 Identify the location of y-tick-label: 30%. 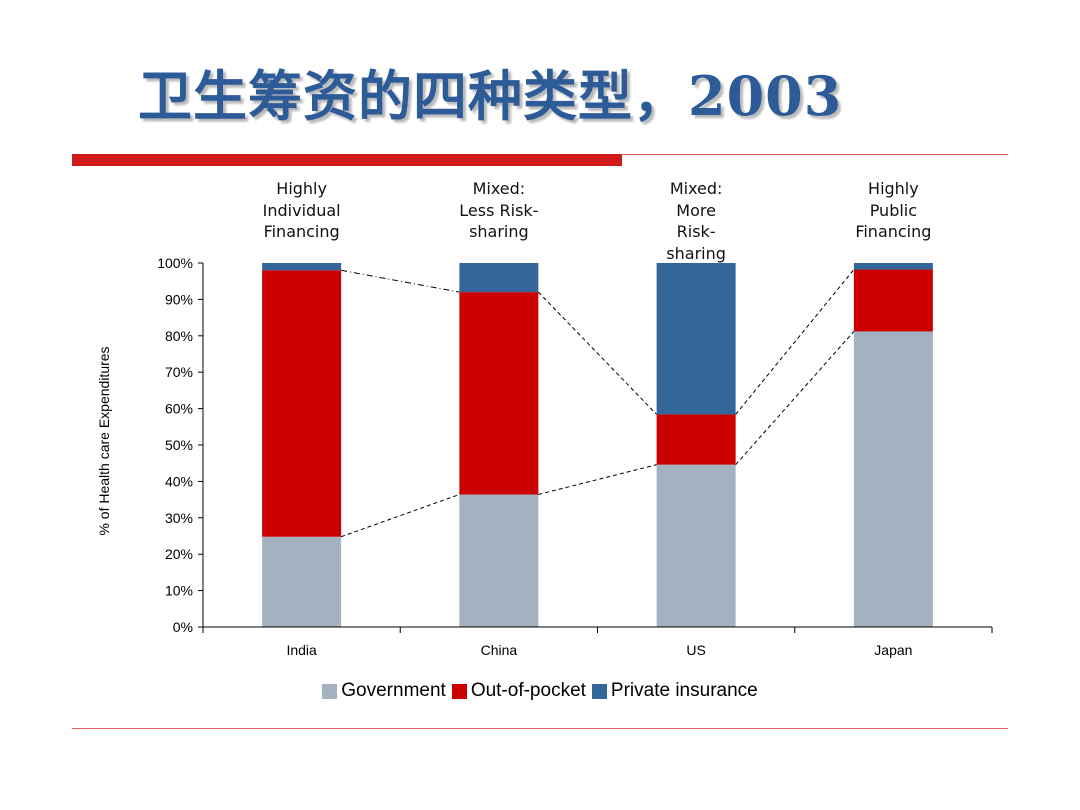
(179, 518).